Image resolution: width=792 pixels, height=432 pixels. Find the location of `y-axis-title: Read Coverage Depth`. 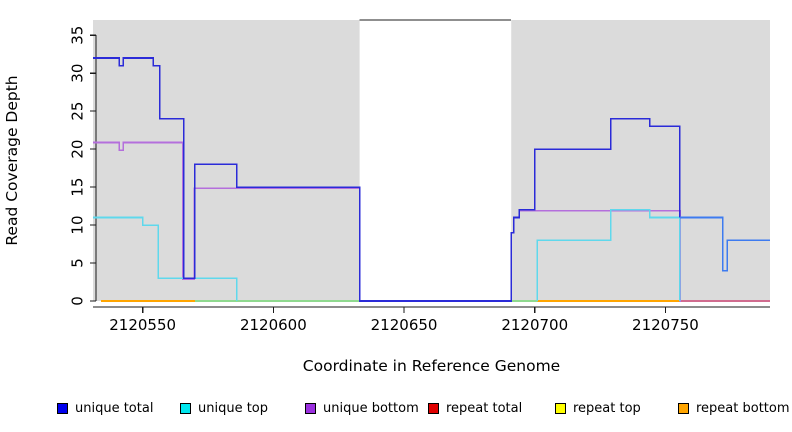

y-axis-title: Read Coverage Depth is located at coordinates (12, 160).